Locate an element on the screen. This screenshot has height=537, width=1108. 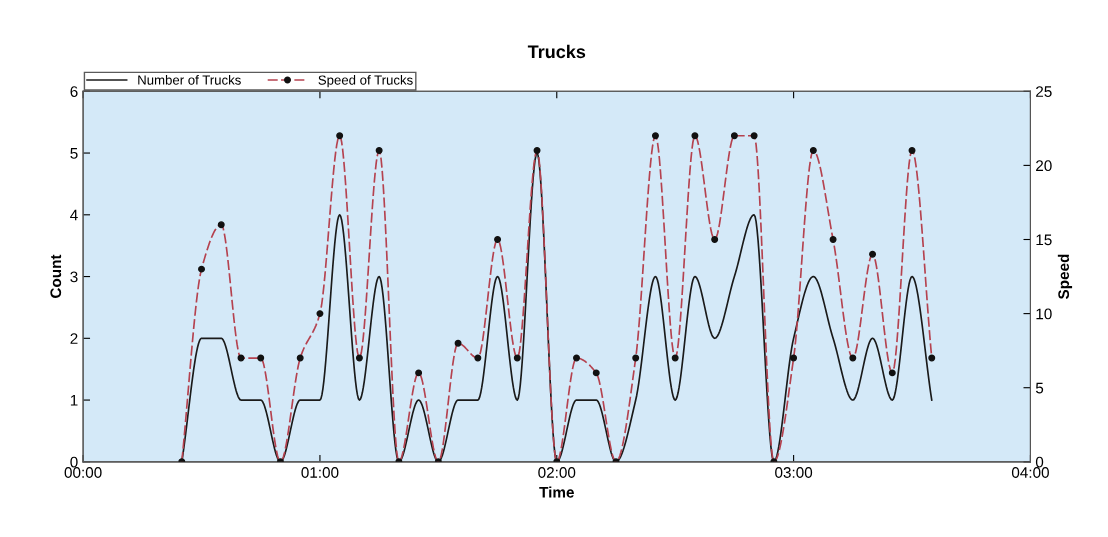
legend-label: Number of Trucks is located at coordinates (189, 80).